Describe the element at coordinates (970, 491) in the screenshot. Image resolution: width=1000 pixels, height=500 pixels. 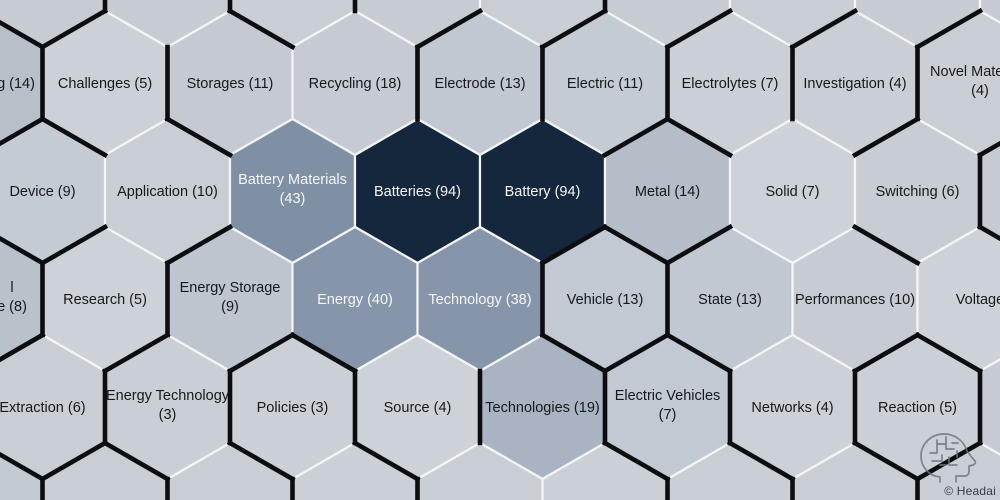
I see `copyright-text: © Headai` at that location.